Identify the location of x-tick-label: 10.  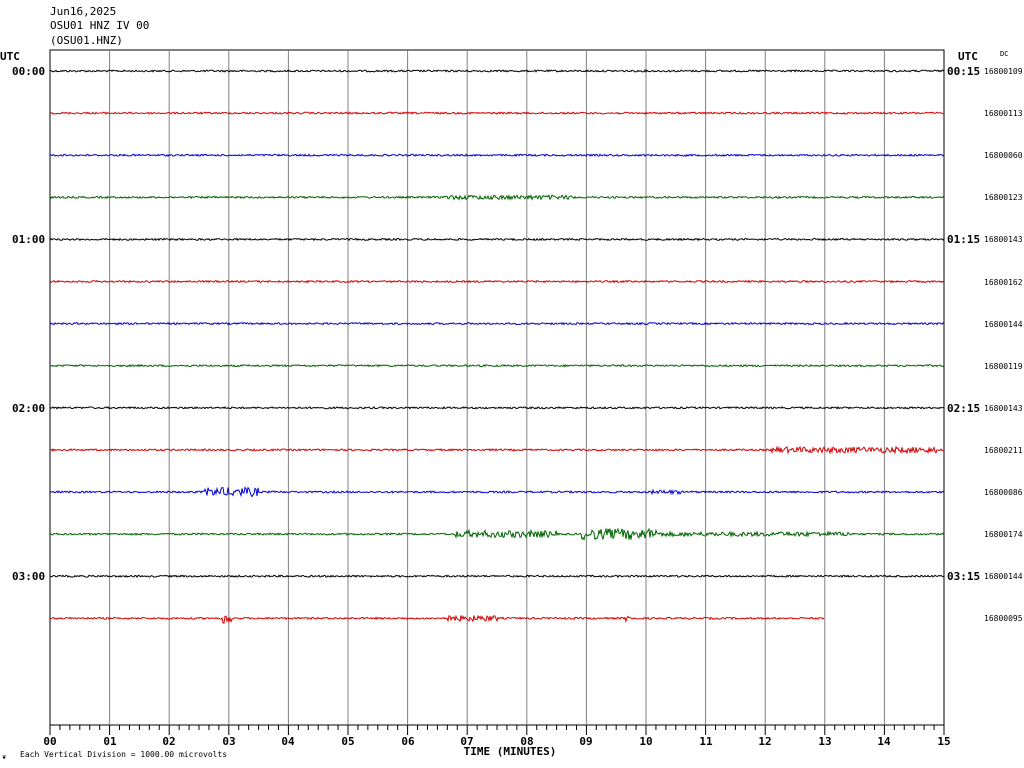
(646, 741).